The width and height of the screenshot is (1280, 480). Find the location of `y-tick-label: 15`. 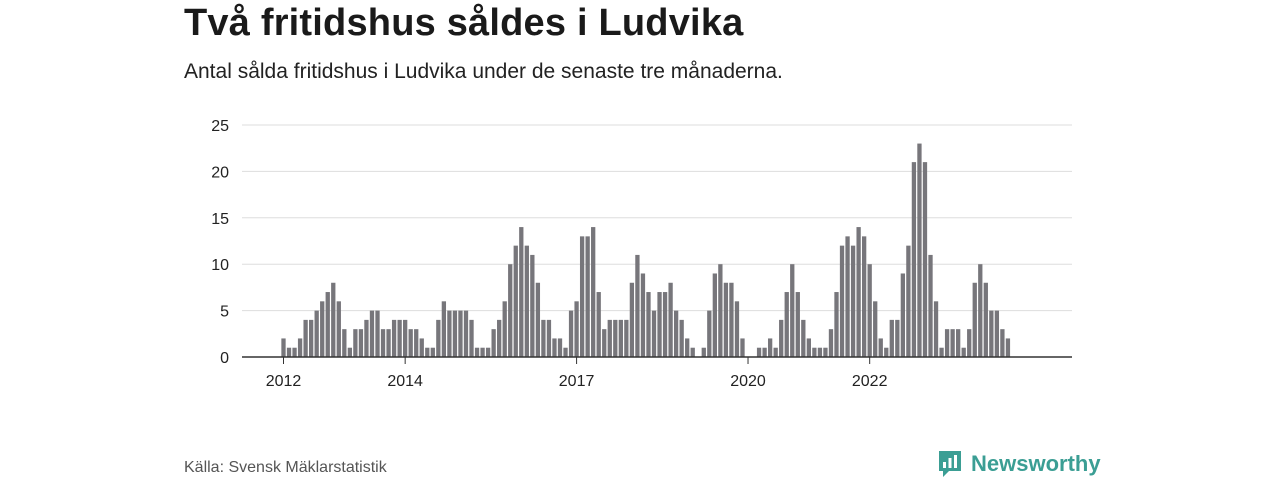

y-tick-label: 15 is located at coordinates (220, 219).